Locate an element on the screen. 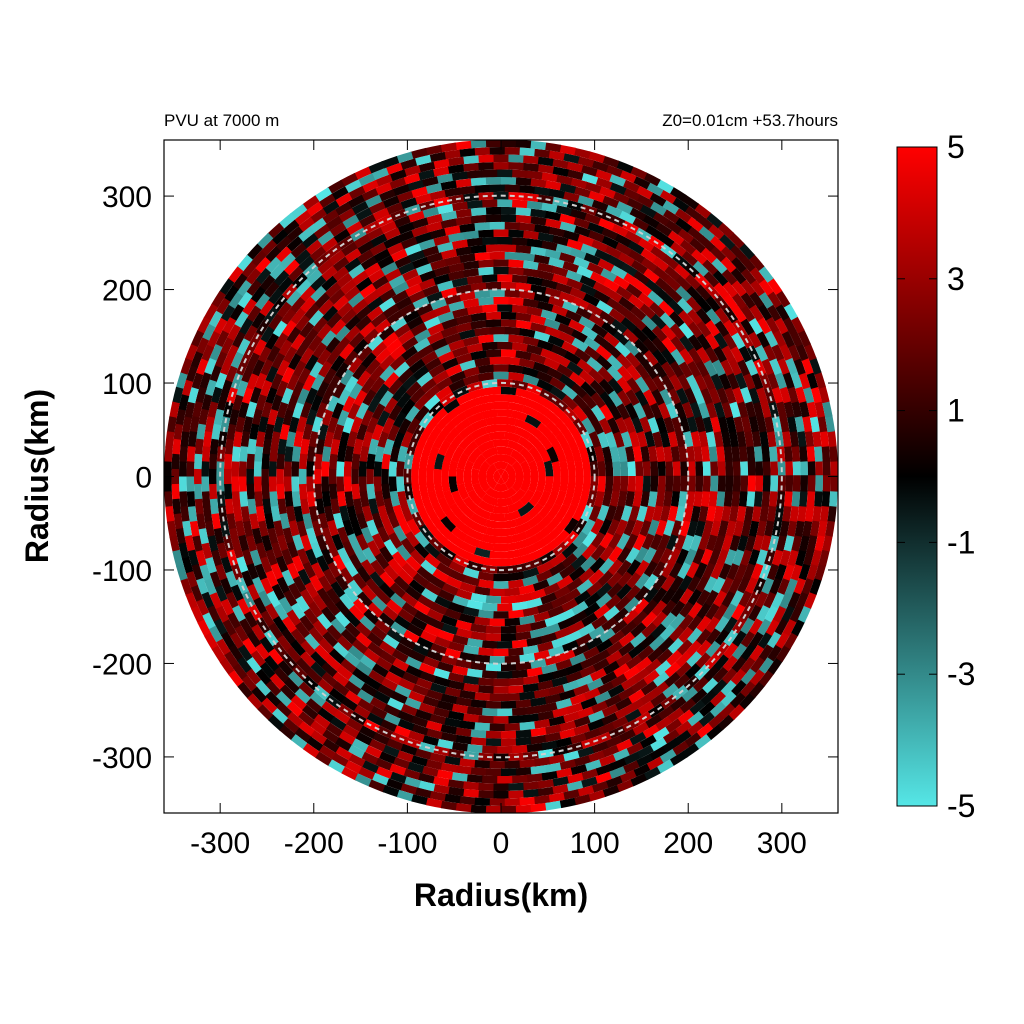  y-tick-label: -200 is located at coordinates (122, 664).